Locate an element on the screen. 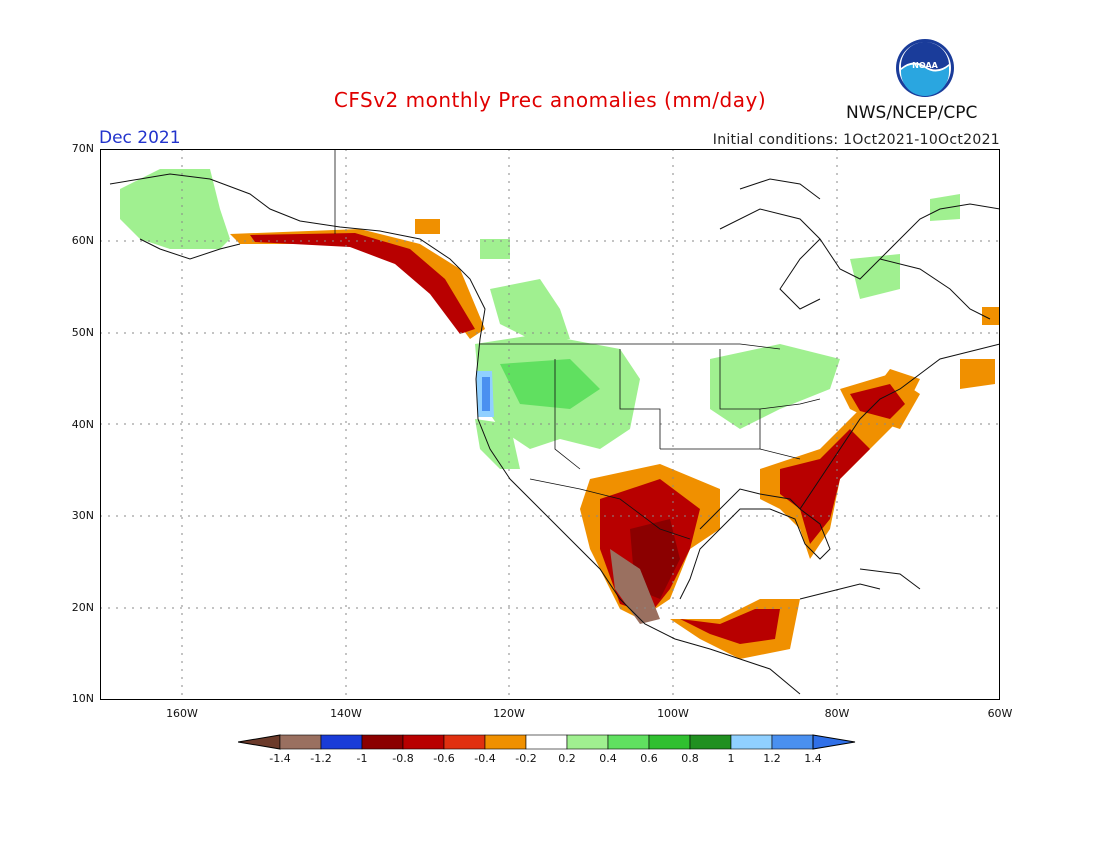 This screenshot has height=850, width=1100. wet-anomaly-lower-left is located at coordinates (495, 249).